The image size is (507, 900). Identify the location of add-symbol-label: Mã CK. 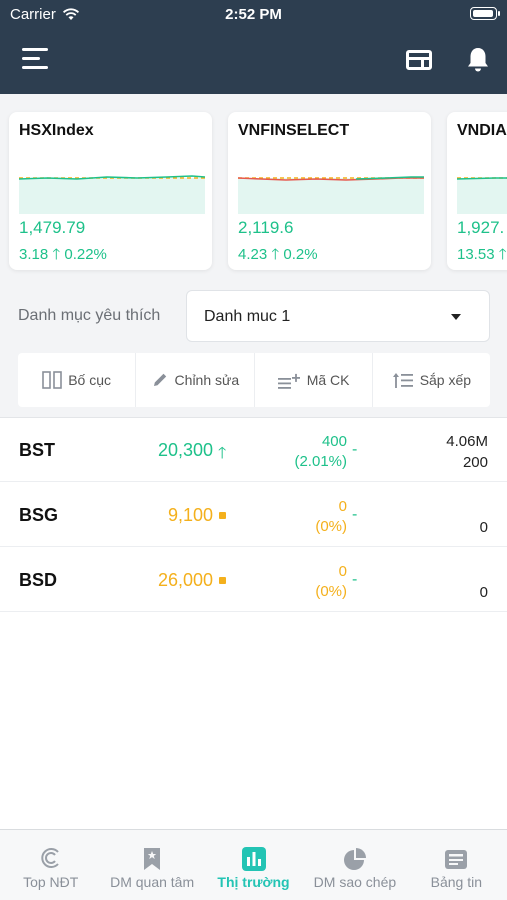
(328, 380).